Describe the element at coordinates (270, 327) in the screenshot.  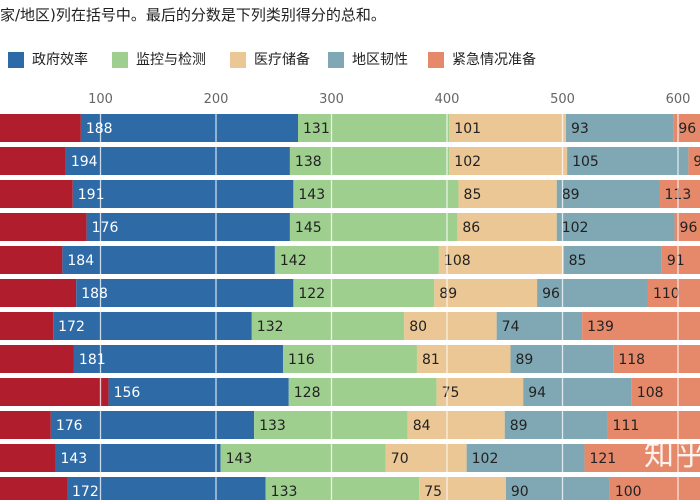
I see `bar-value-label: 132` at that location.